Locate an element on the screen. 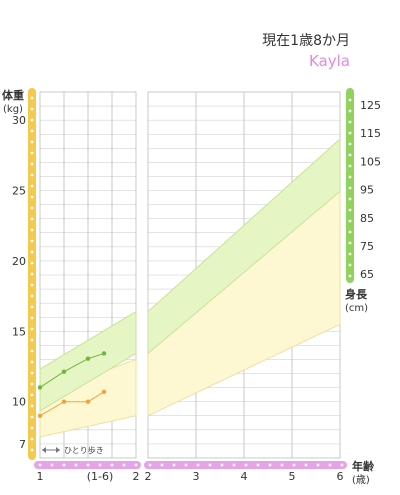 The width and height of the screenshot is (400, 495). weight-tick-label: 10 is located at coordinates (19, 402).